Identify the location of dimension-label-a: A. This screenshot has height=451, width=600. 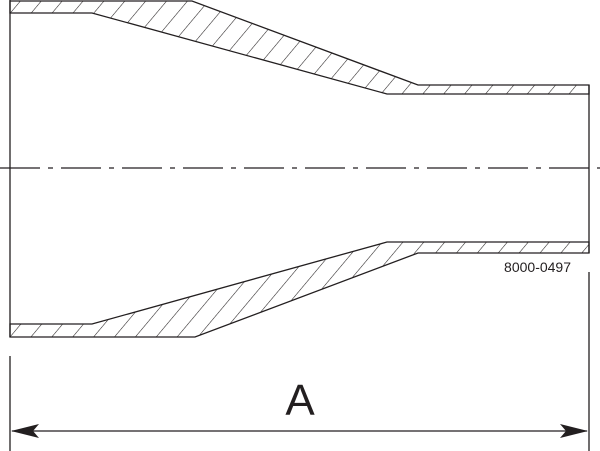
(300, 400).